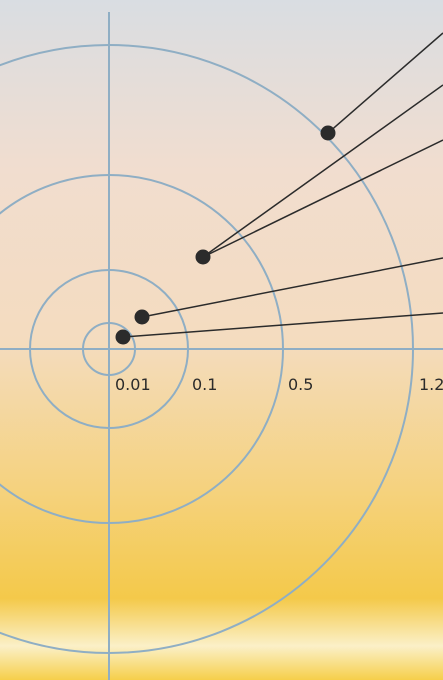 This screenshot has height=680, width=443. I want to click on ring-label: 0.01, so click(133, 384).